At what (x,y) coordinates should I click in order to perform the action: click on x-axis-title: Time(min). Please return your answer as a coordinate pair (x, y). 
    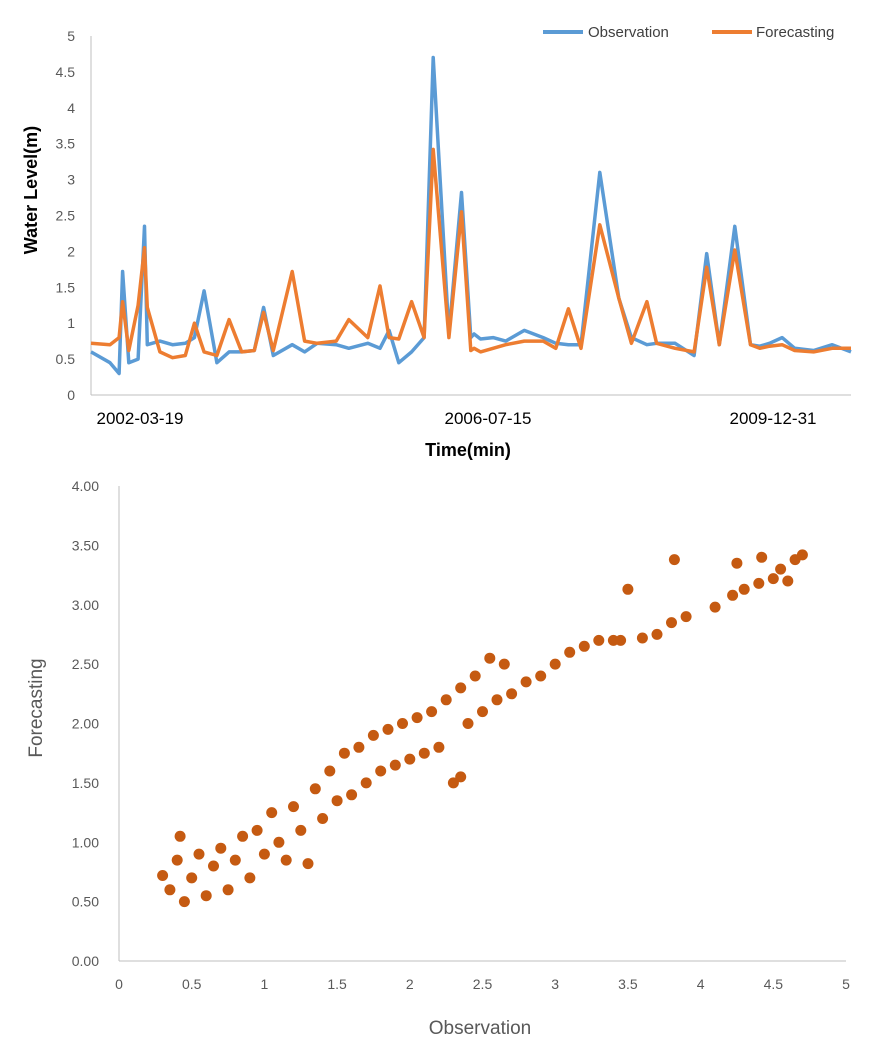
    Looking at the image, I should click on (468, 450).